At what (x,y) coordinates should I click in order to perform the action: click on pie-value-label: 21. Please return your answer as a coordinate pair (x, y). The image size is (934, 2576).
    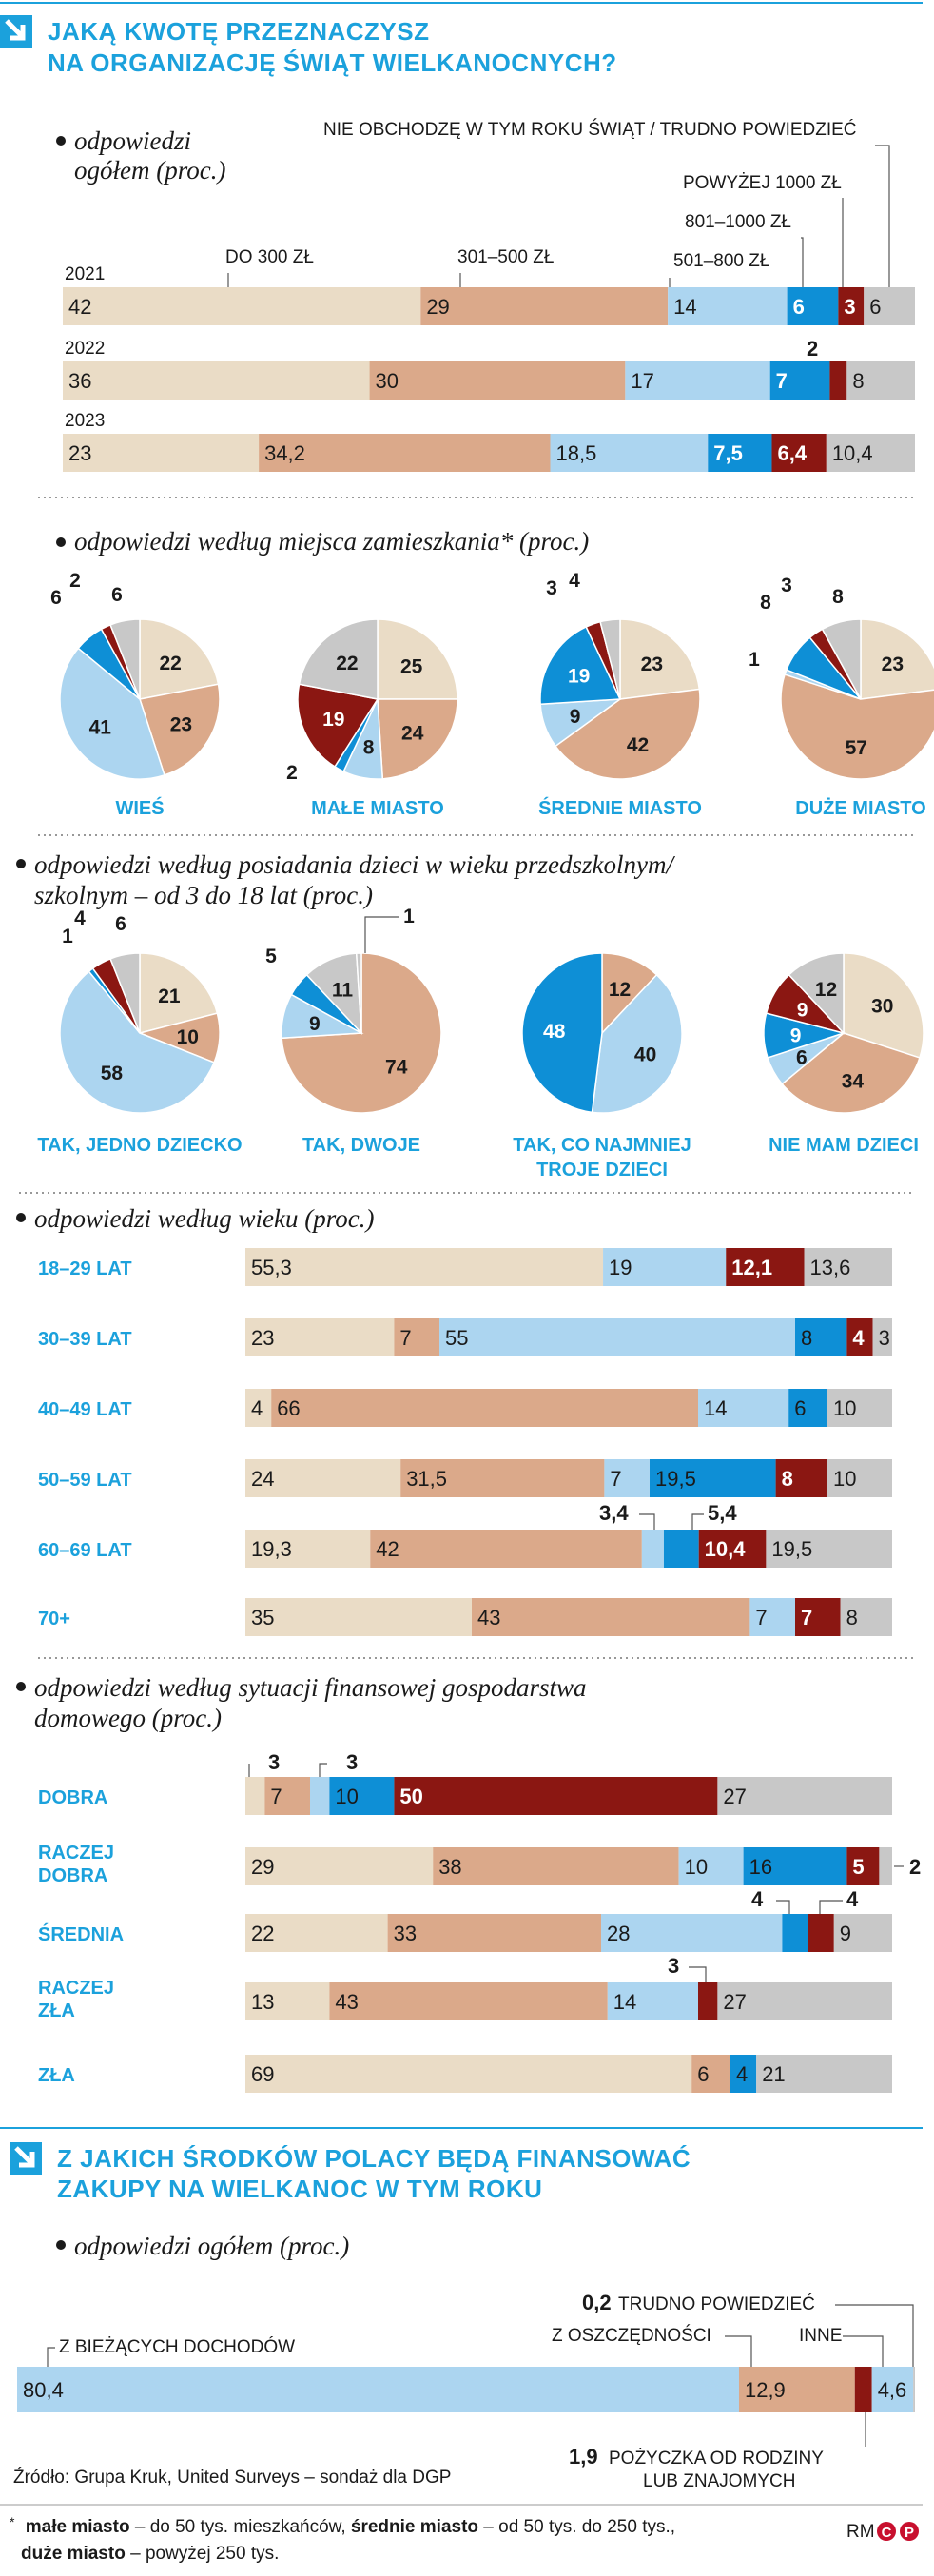
    Looking at the image, I should click on (169, 997).